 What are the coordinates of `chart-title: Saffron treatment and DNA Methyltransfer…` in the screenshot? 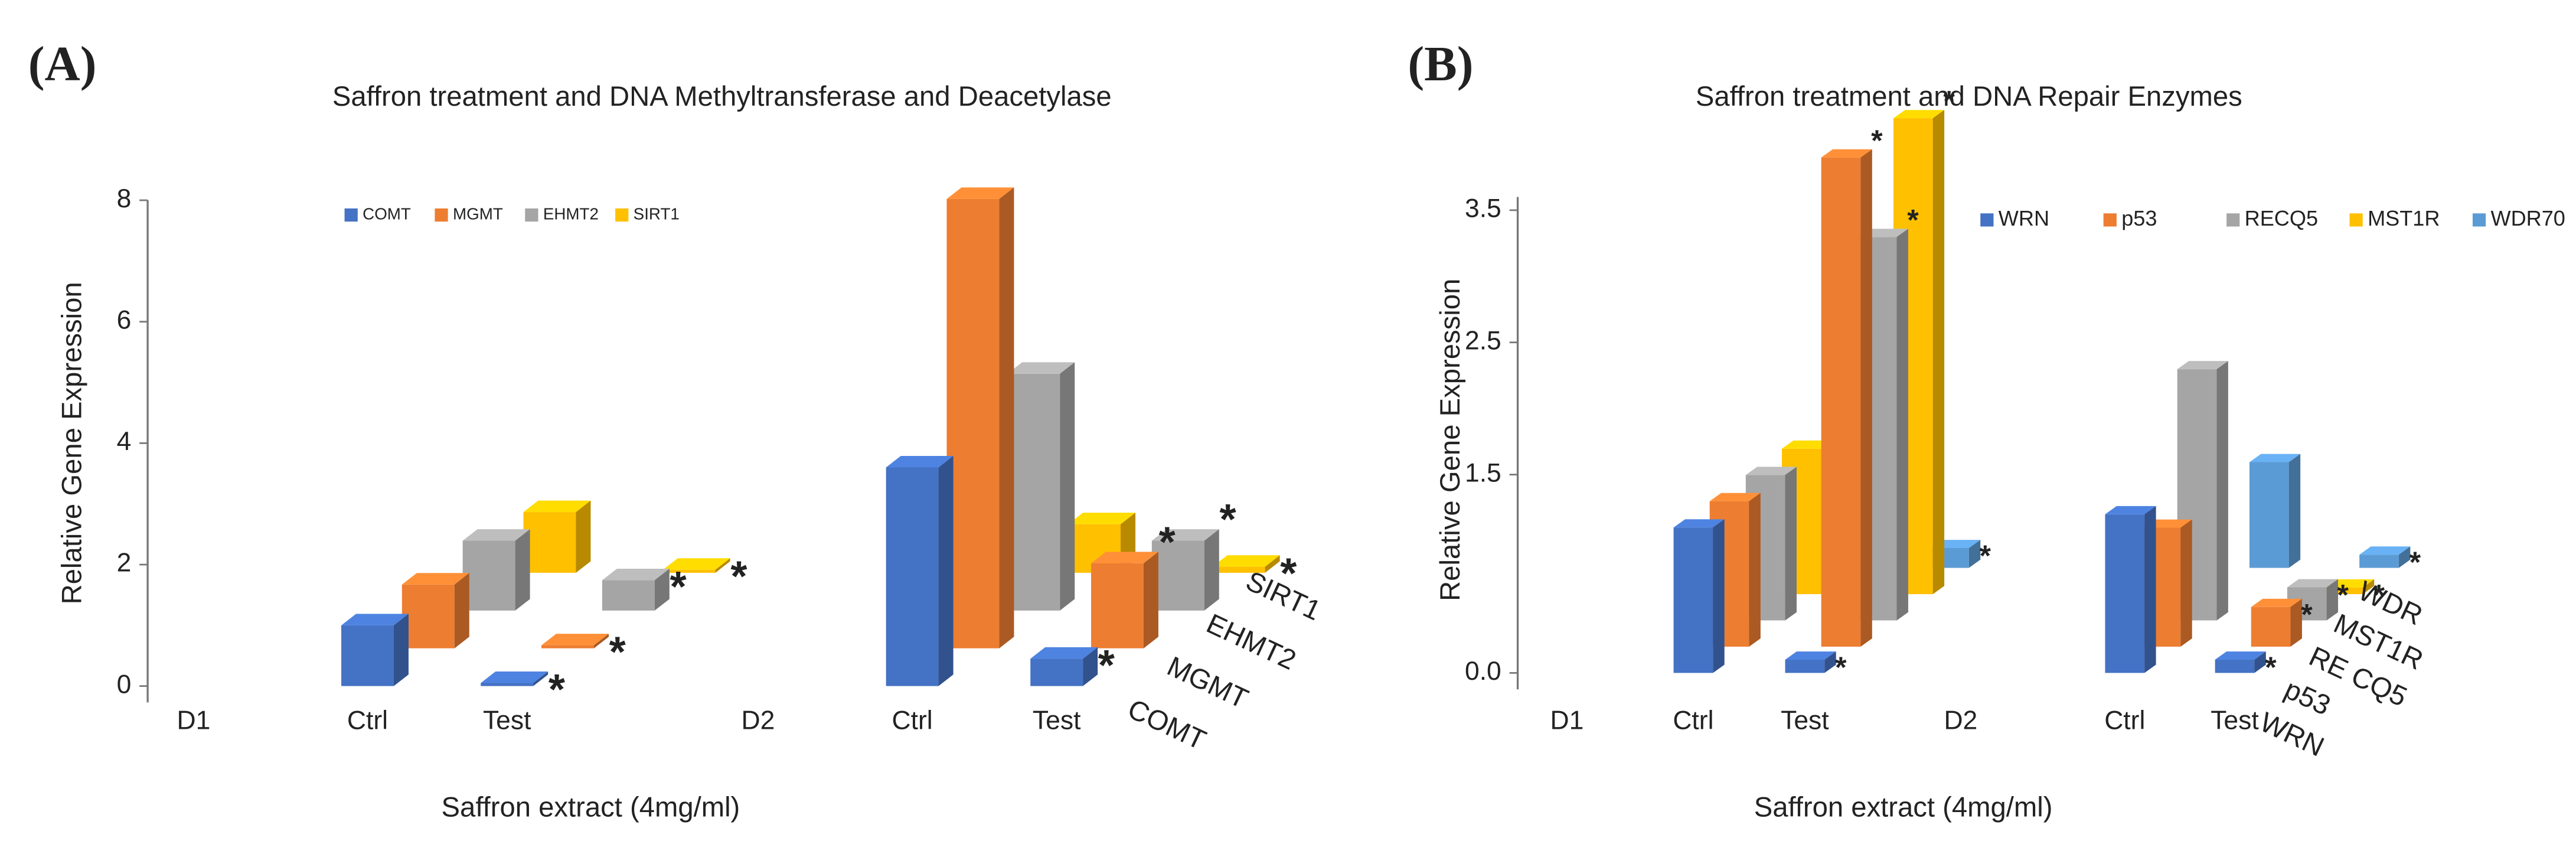 It's located at (722, 96).